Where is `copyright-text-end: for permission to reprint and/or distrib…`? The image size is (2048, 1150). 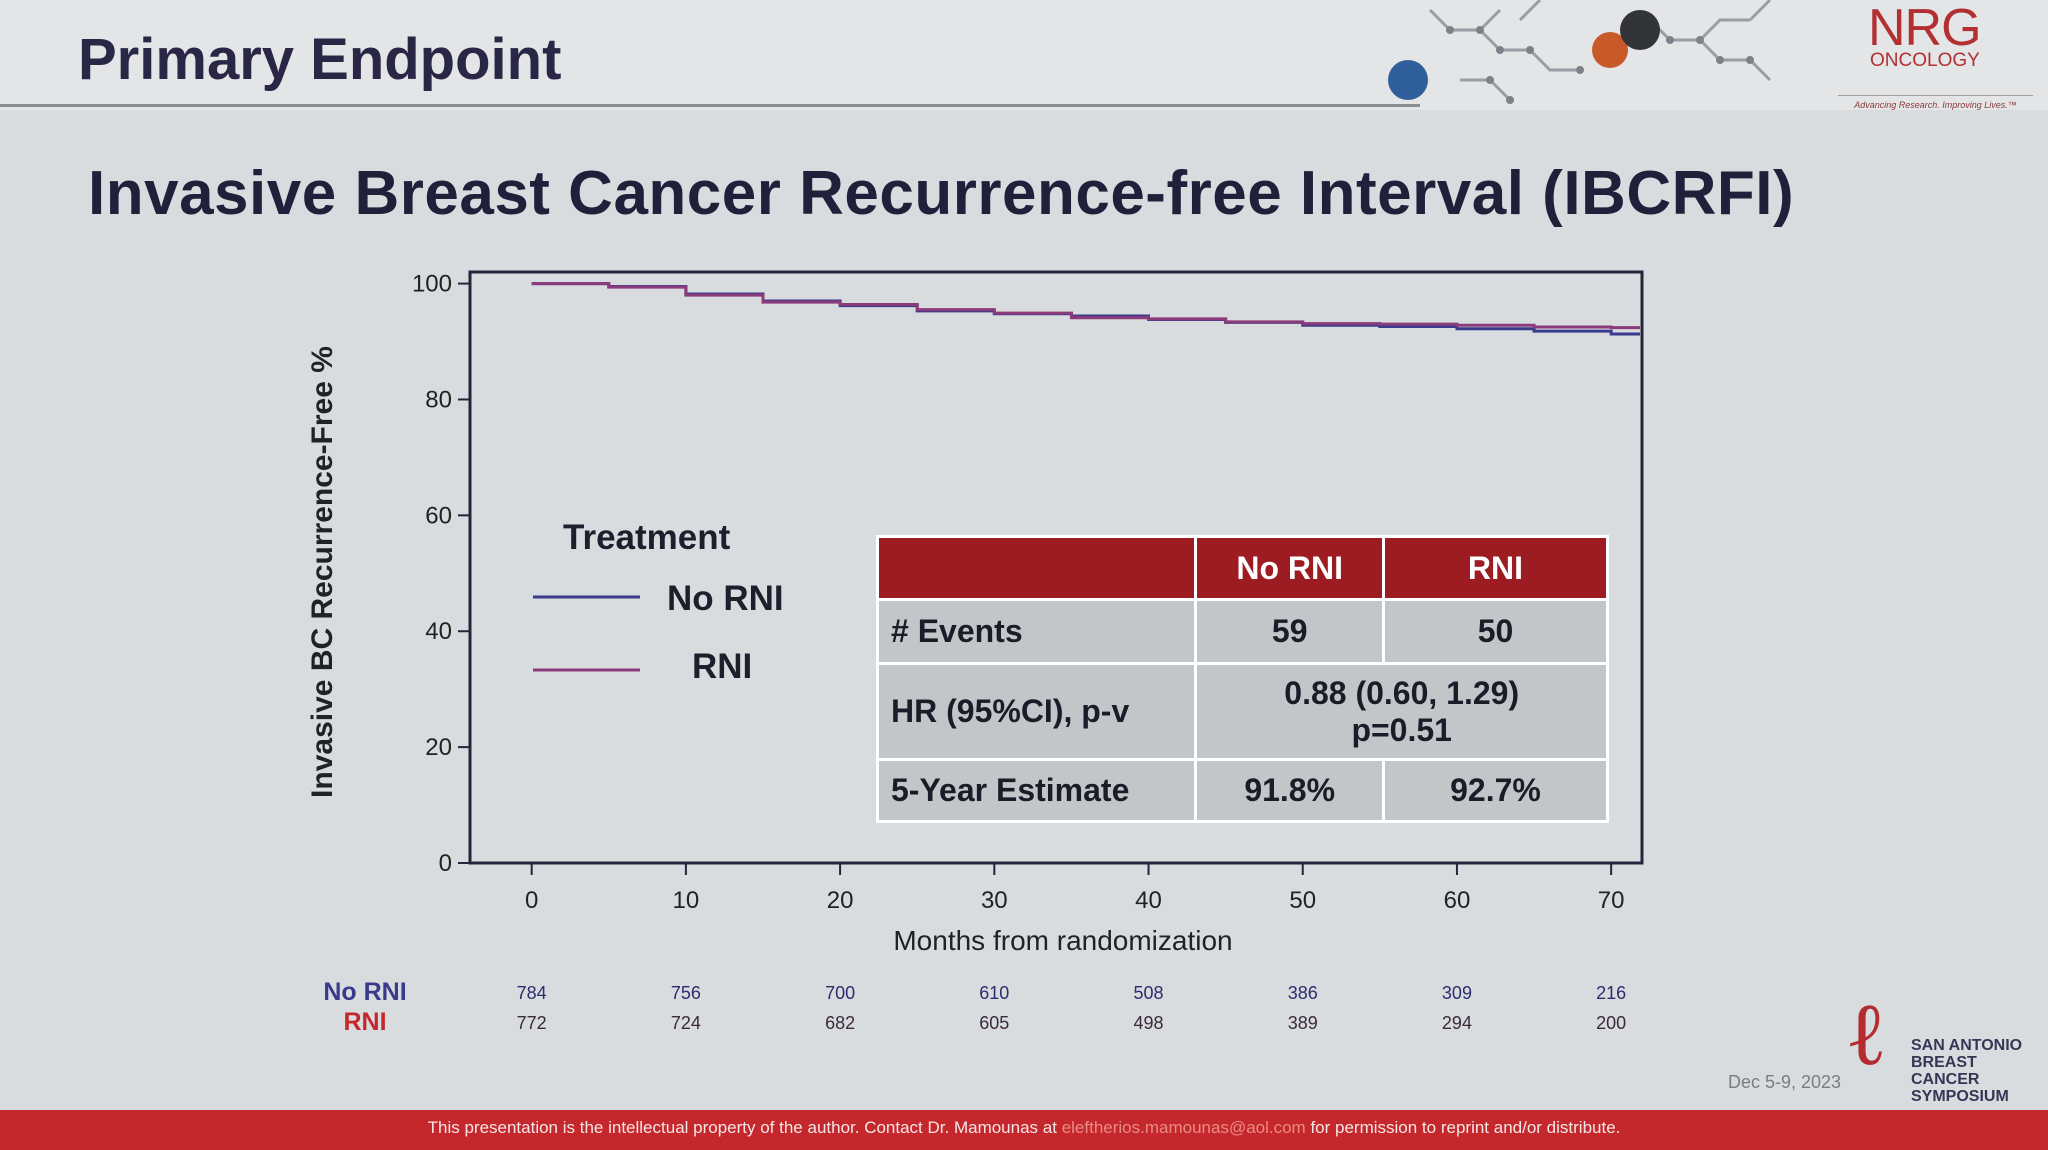 copyright-text-end: for permission to reprint and/or distrib… is located at coordinates (1463, 1127).